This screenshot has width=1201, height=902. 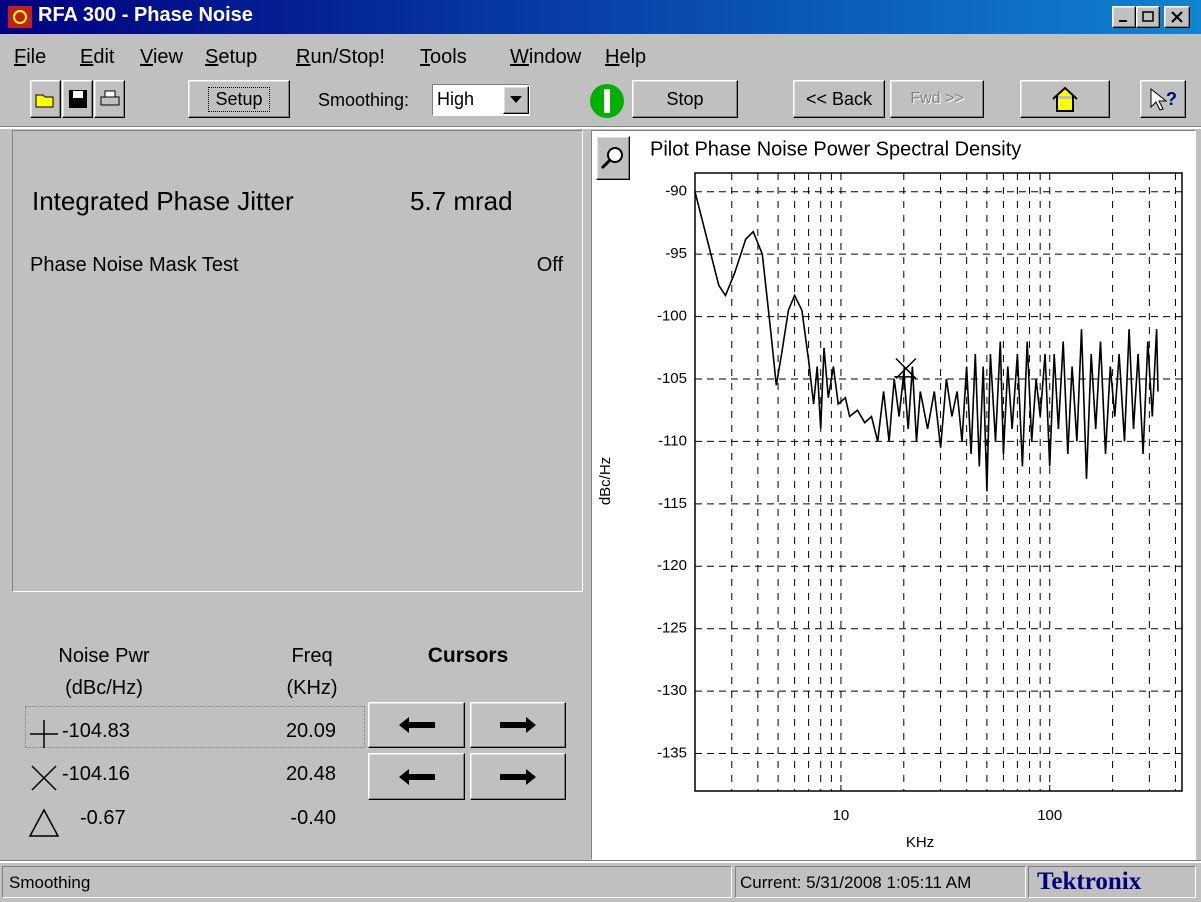 What do you see at coordinates (549, 265) in the screenshot?
I see `mask-value: Off` at bounding box center [549, 265].